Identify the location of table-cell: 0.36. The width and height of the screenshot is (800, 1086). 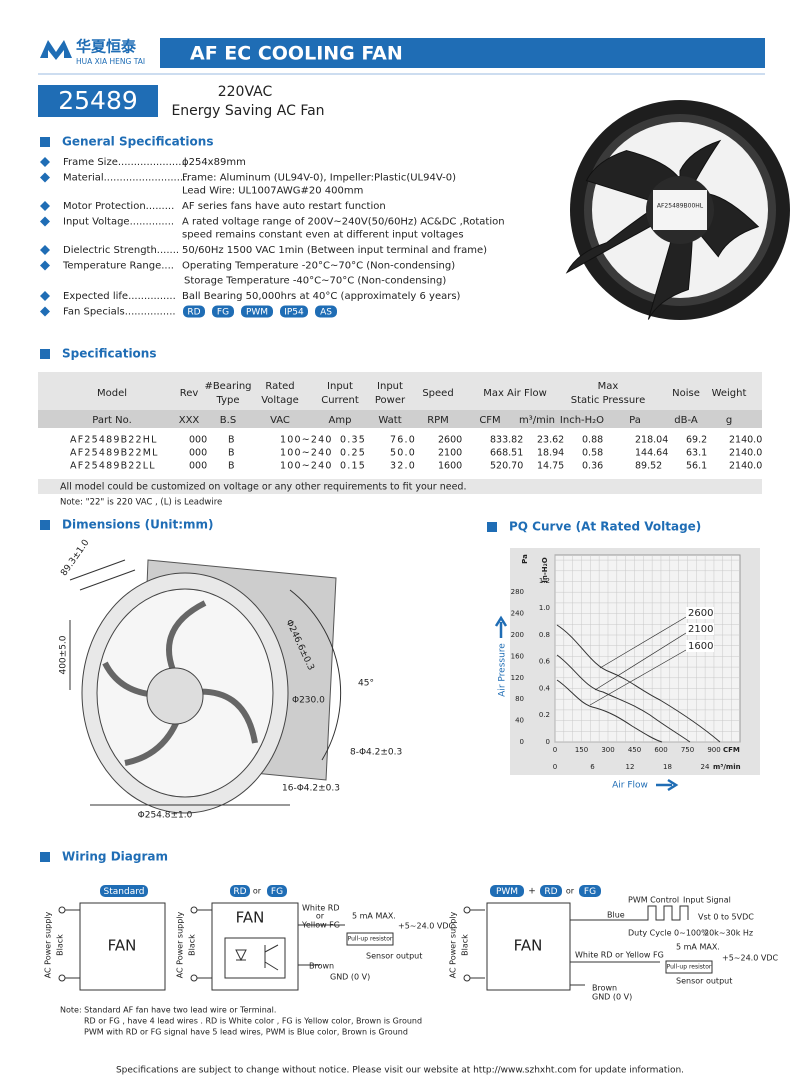
(592, 466).